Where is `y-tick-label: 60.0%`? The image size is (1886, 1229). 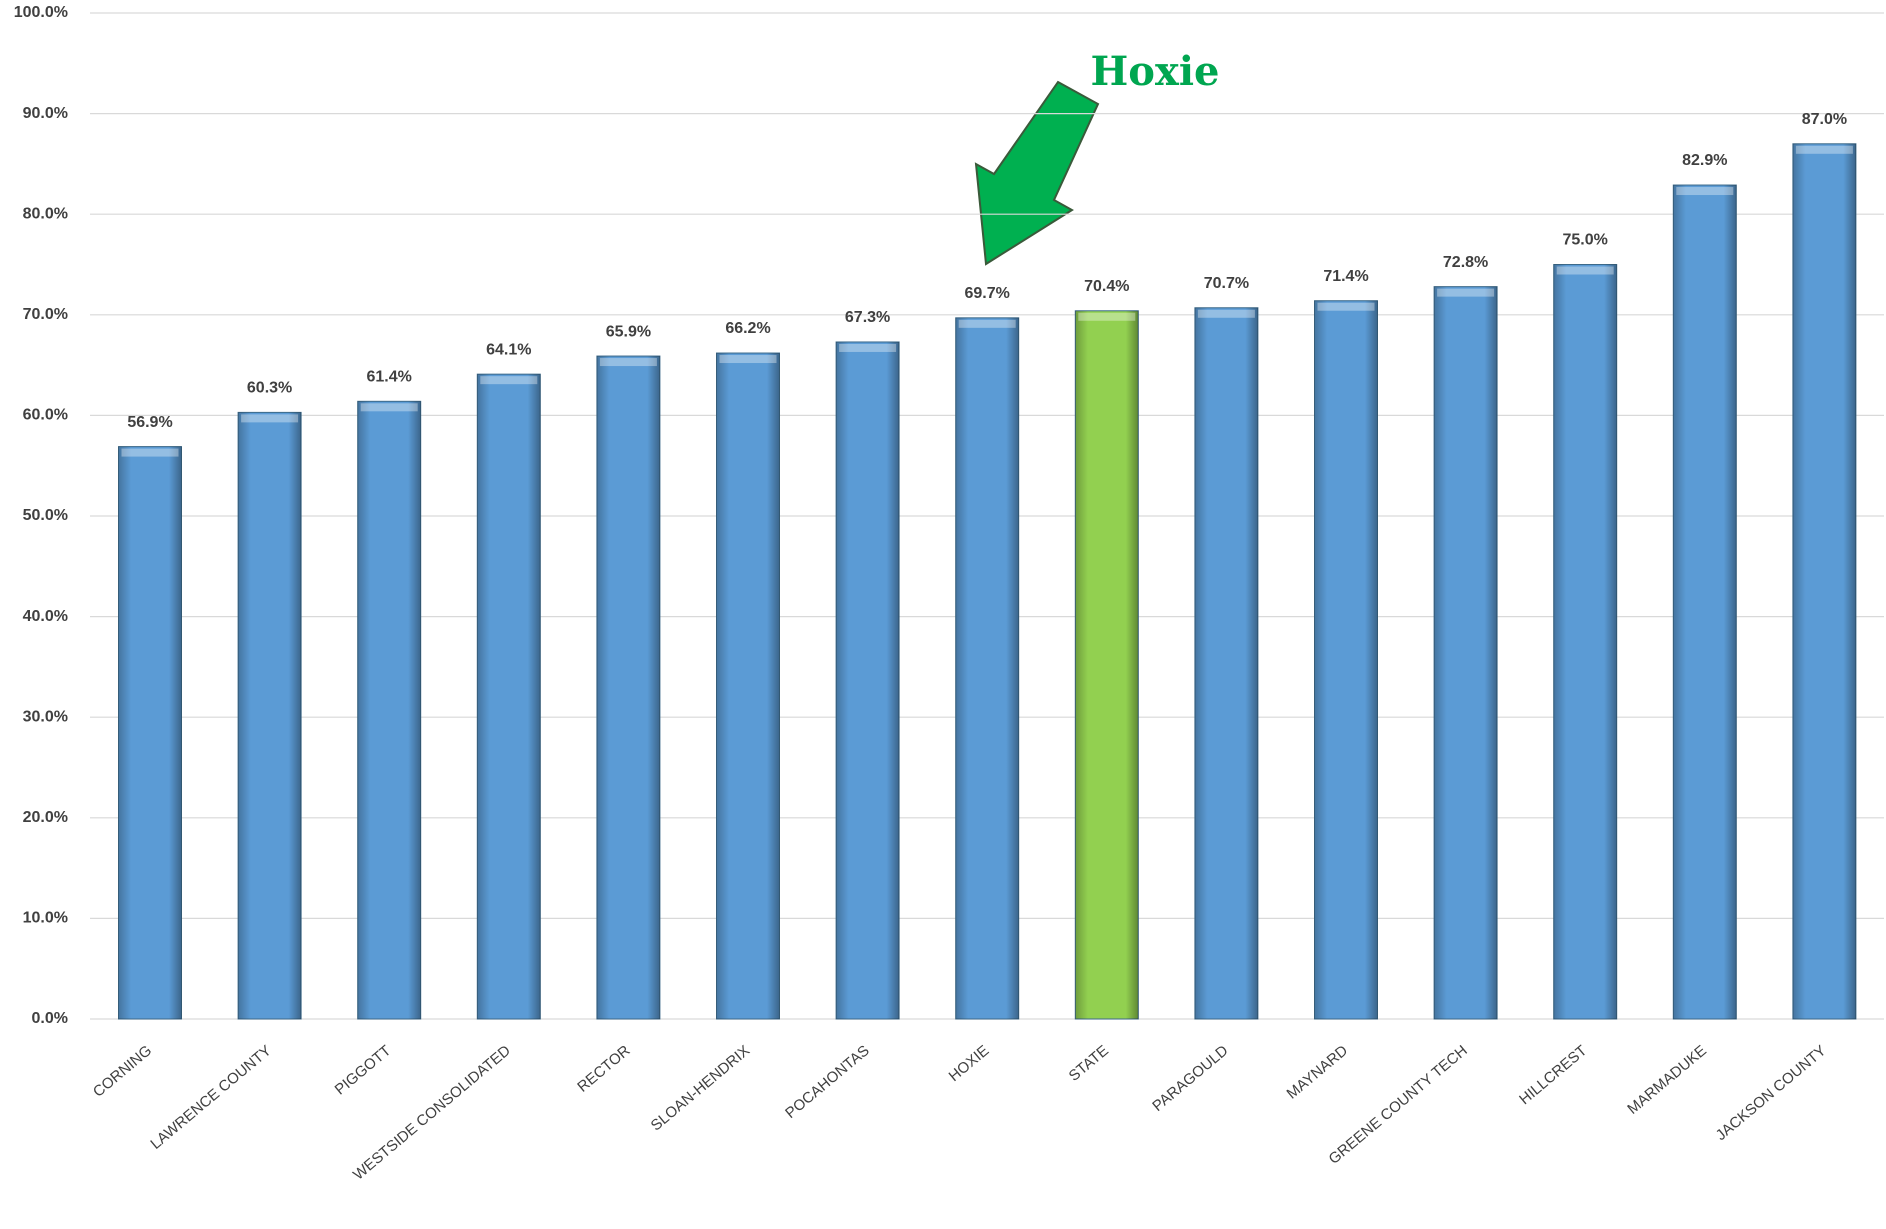
y-tick-label: 60.0% is located at coordinates (45, 415).